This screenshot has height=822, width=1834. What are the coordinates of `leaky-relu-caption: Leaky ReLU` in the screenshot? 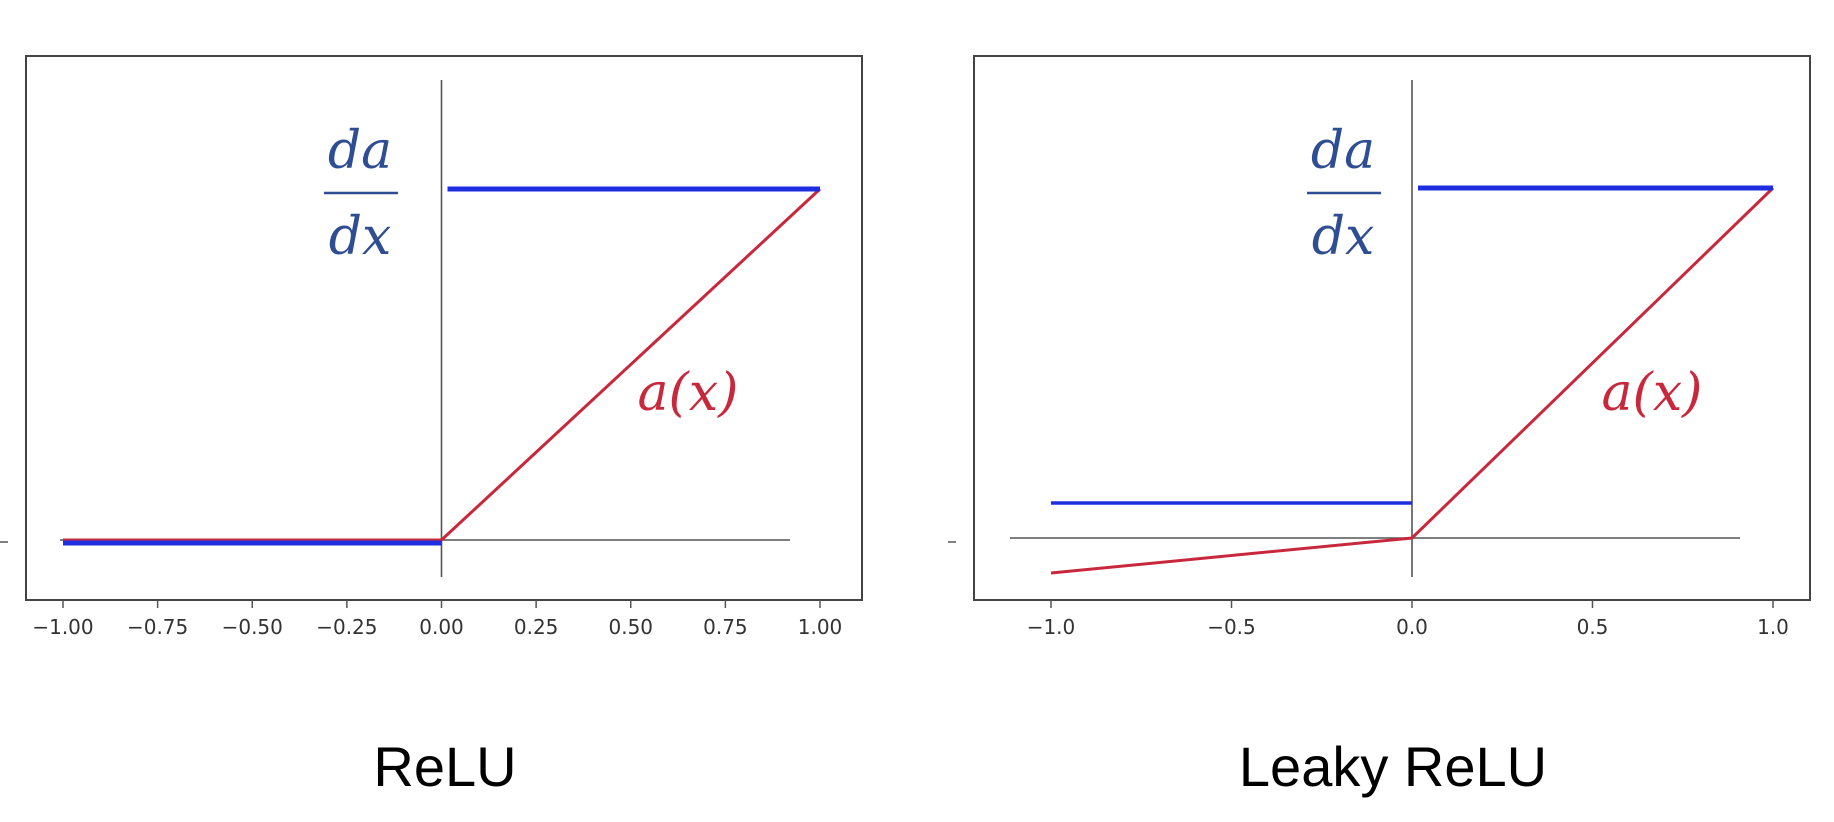 It's located at (1393, 766).